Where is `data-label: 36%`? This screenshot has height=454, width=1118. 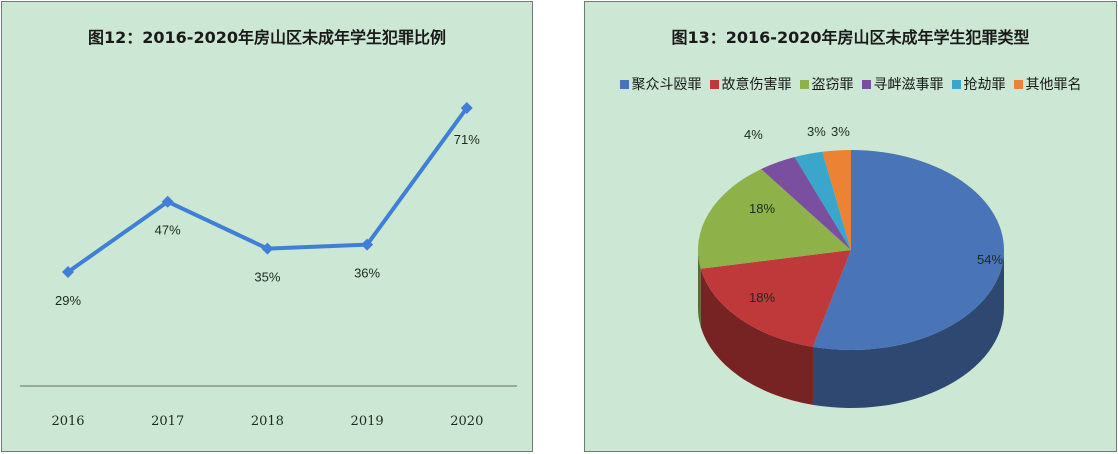 data-label: 36% is located at coordinates (367, 273).